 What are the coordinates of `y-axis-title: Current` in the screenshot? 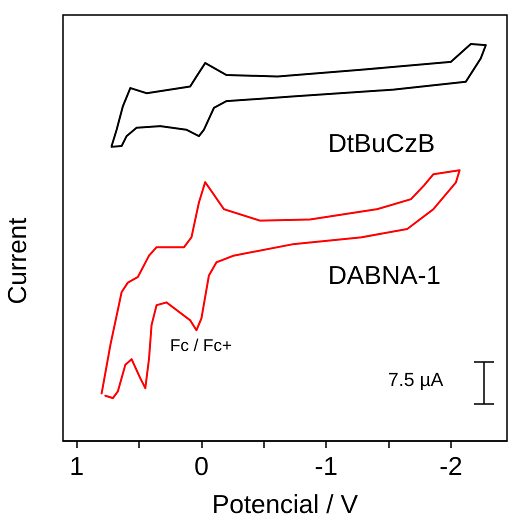 It's located at (17, 260).